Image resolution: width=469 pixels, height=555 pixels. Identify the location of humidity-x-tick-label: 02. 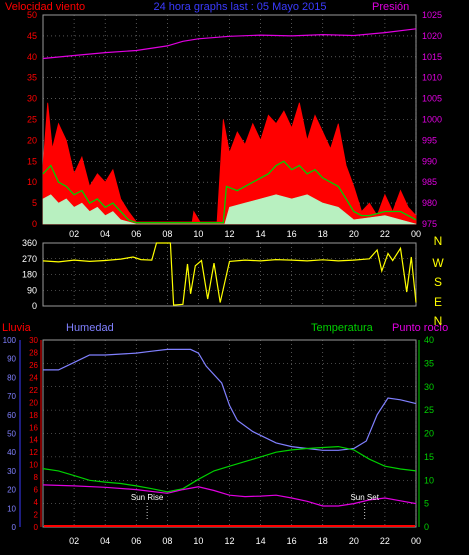
(74, 541).